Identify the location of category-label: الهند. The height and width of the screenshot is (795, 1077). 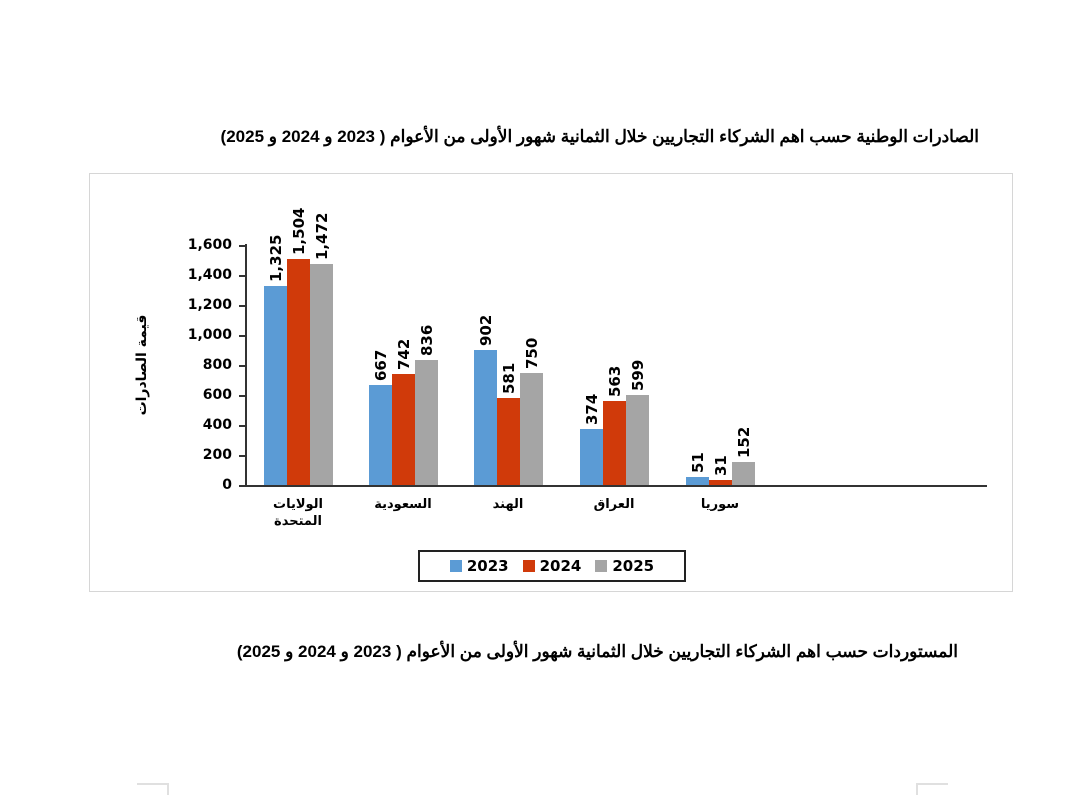
(508, 504).